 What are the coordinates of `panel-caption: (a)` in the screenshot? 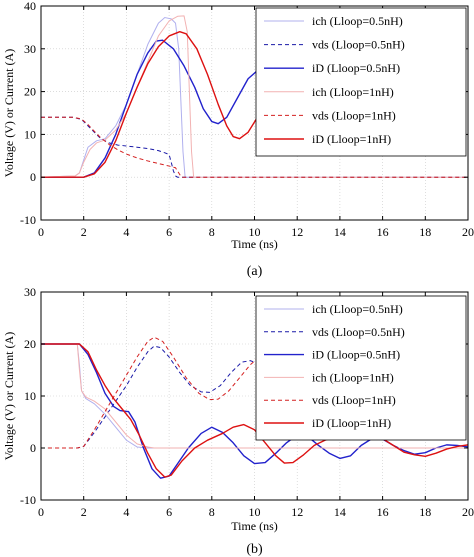 It's located at (255, 271).